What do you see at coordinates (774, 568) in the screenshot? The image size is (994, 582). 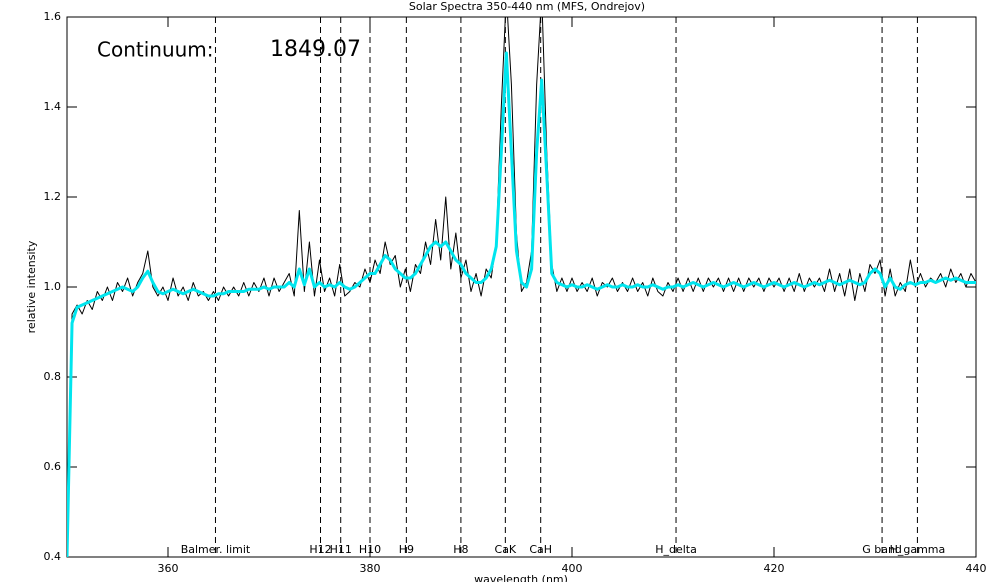 I see `x-tick-label: 420` at bounding box center [774, 568].